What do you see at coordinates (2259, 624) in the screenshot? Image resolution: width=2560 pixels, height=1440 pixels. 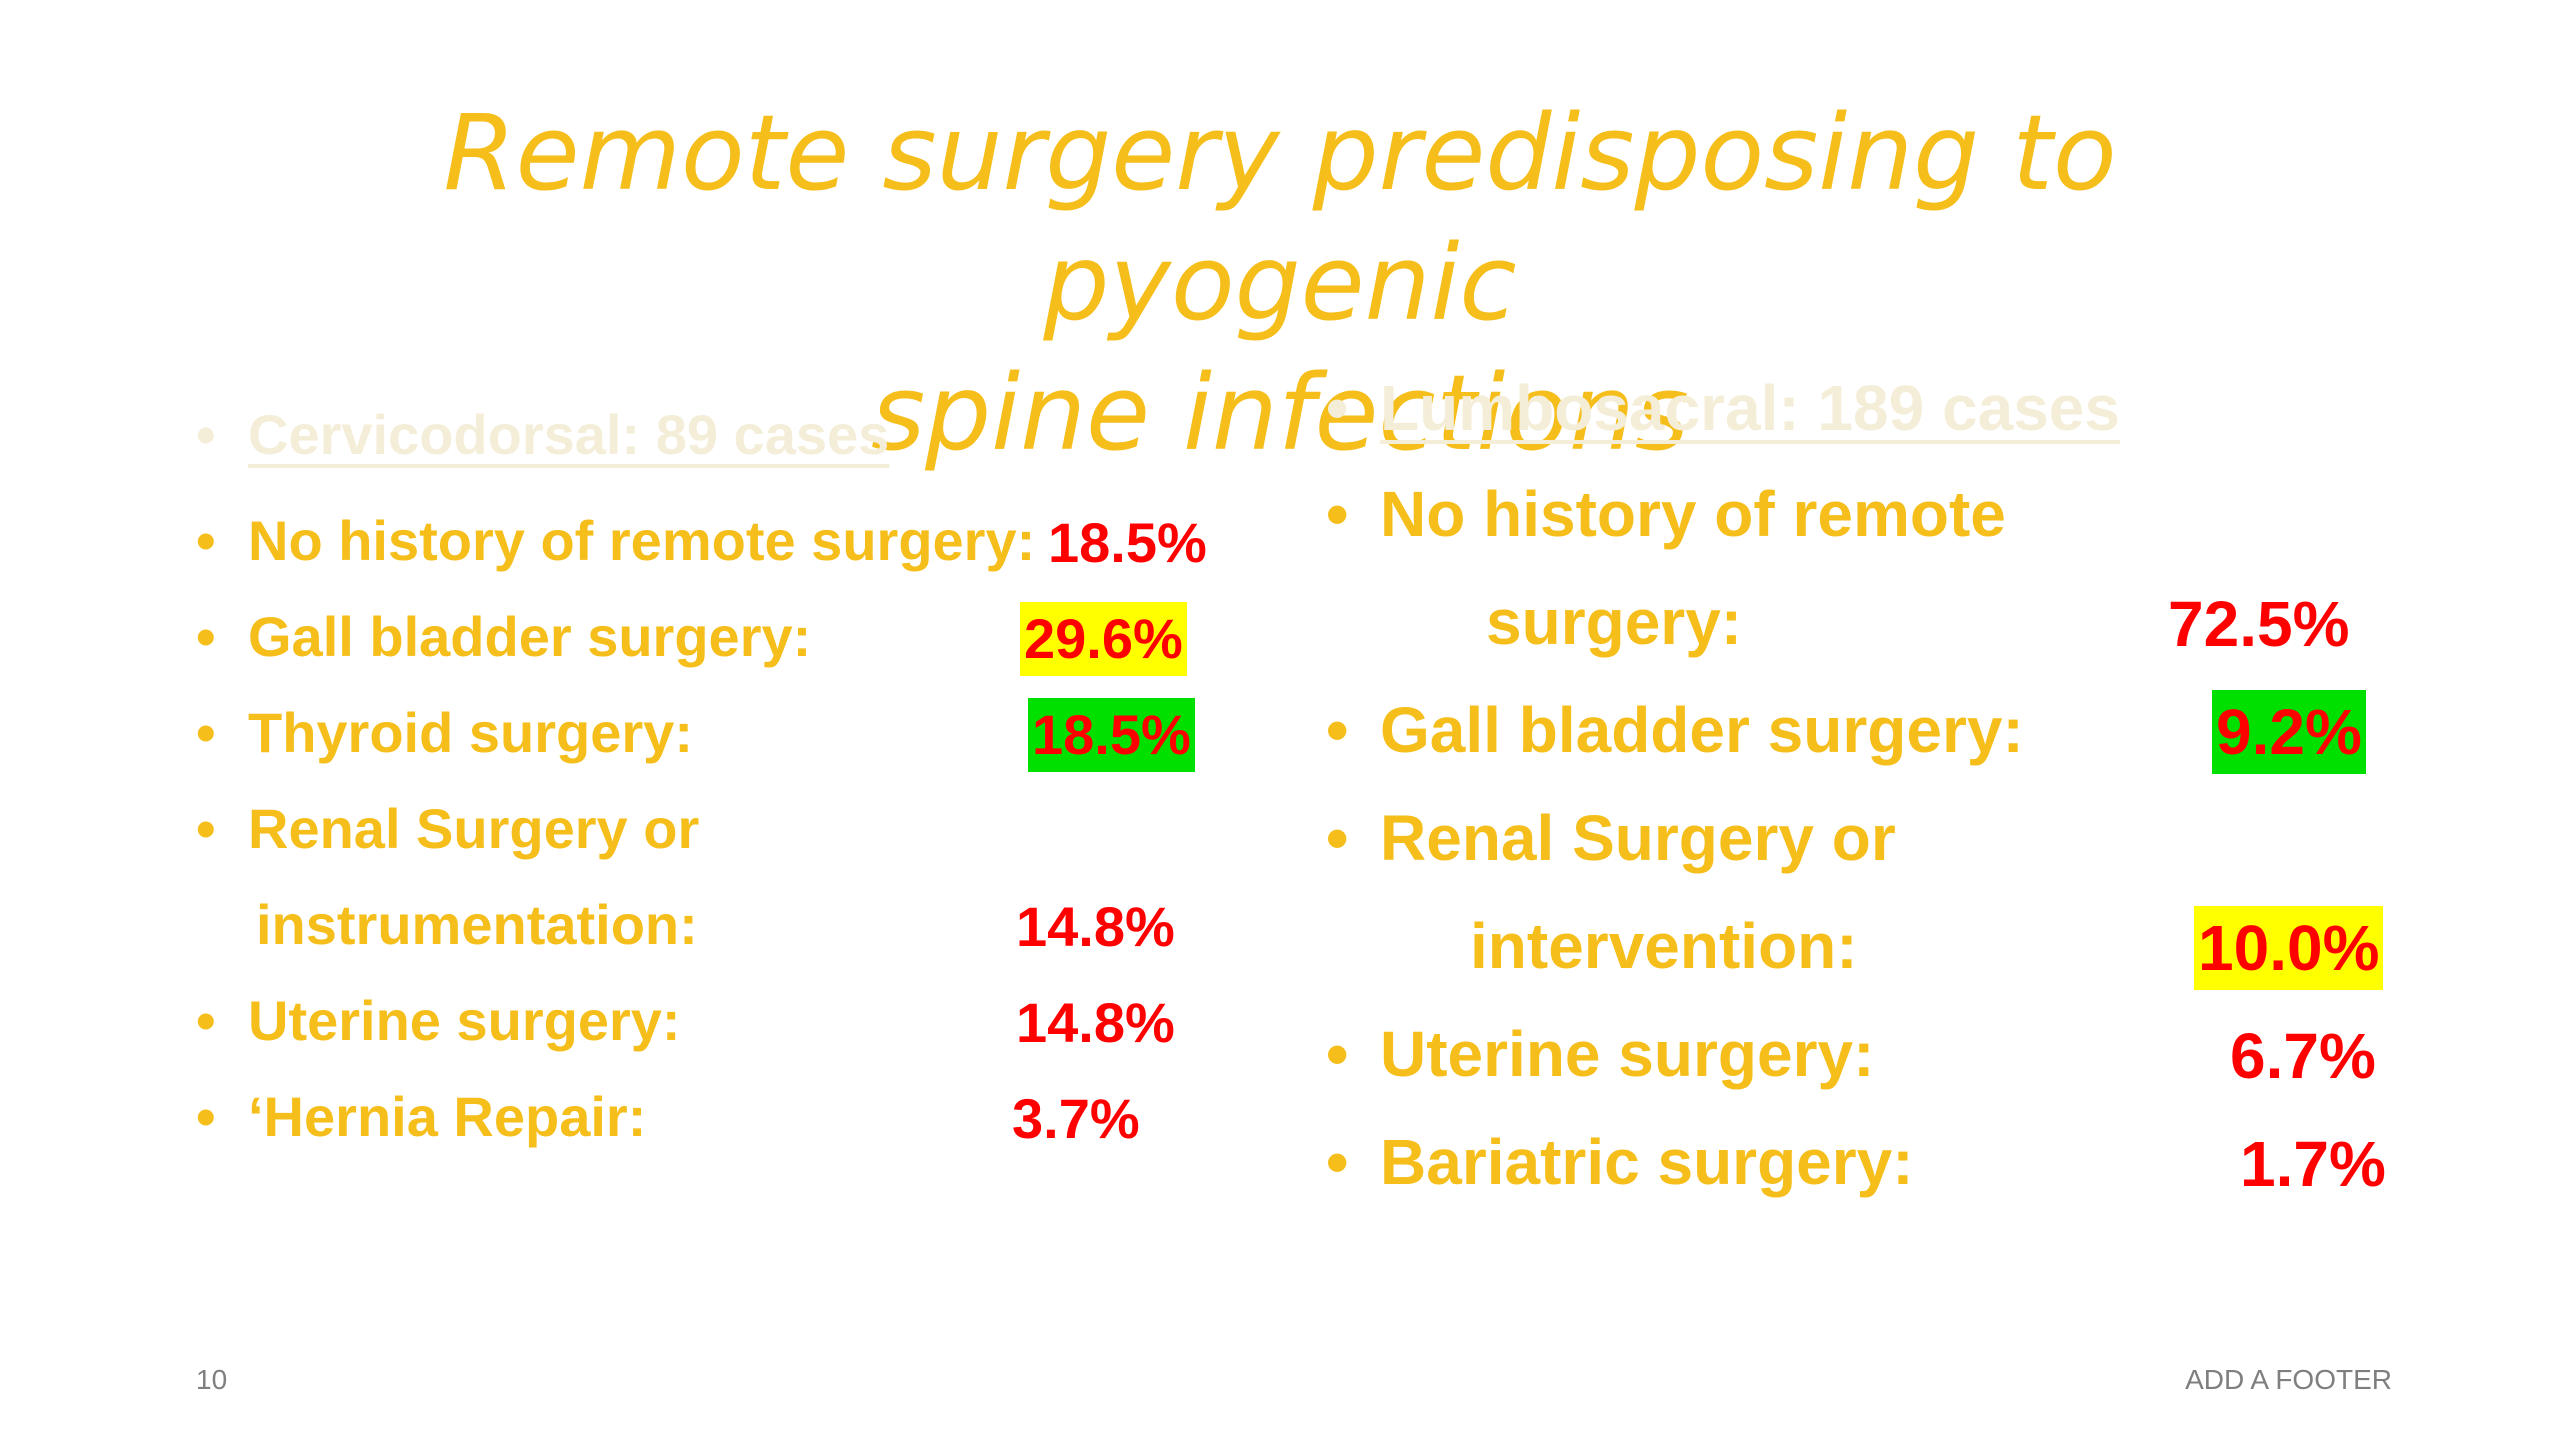 I see `item-value: 72.5%` at bounding box center [2259, 624].